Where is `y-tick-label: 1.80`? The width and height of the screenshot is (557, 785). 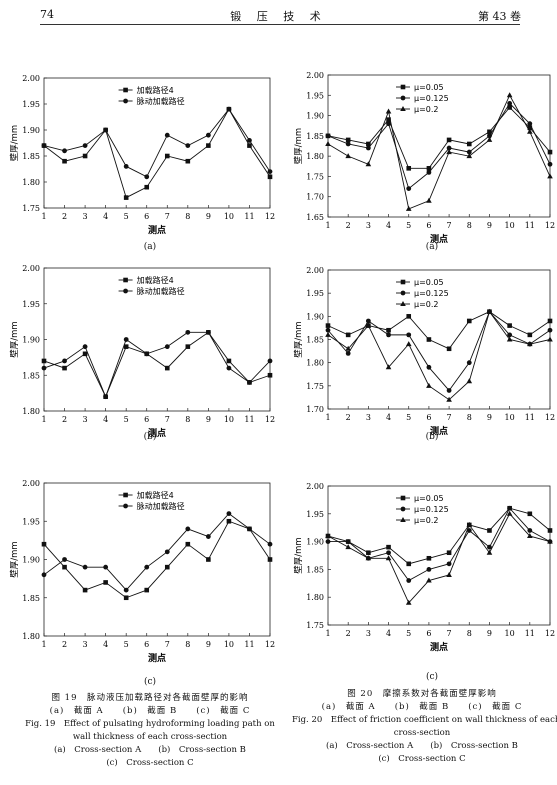
y-tick-label: 1.80 is located at coordinates (315, 363).